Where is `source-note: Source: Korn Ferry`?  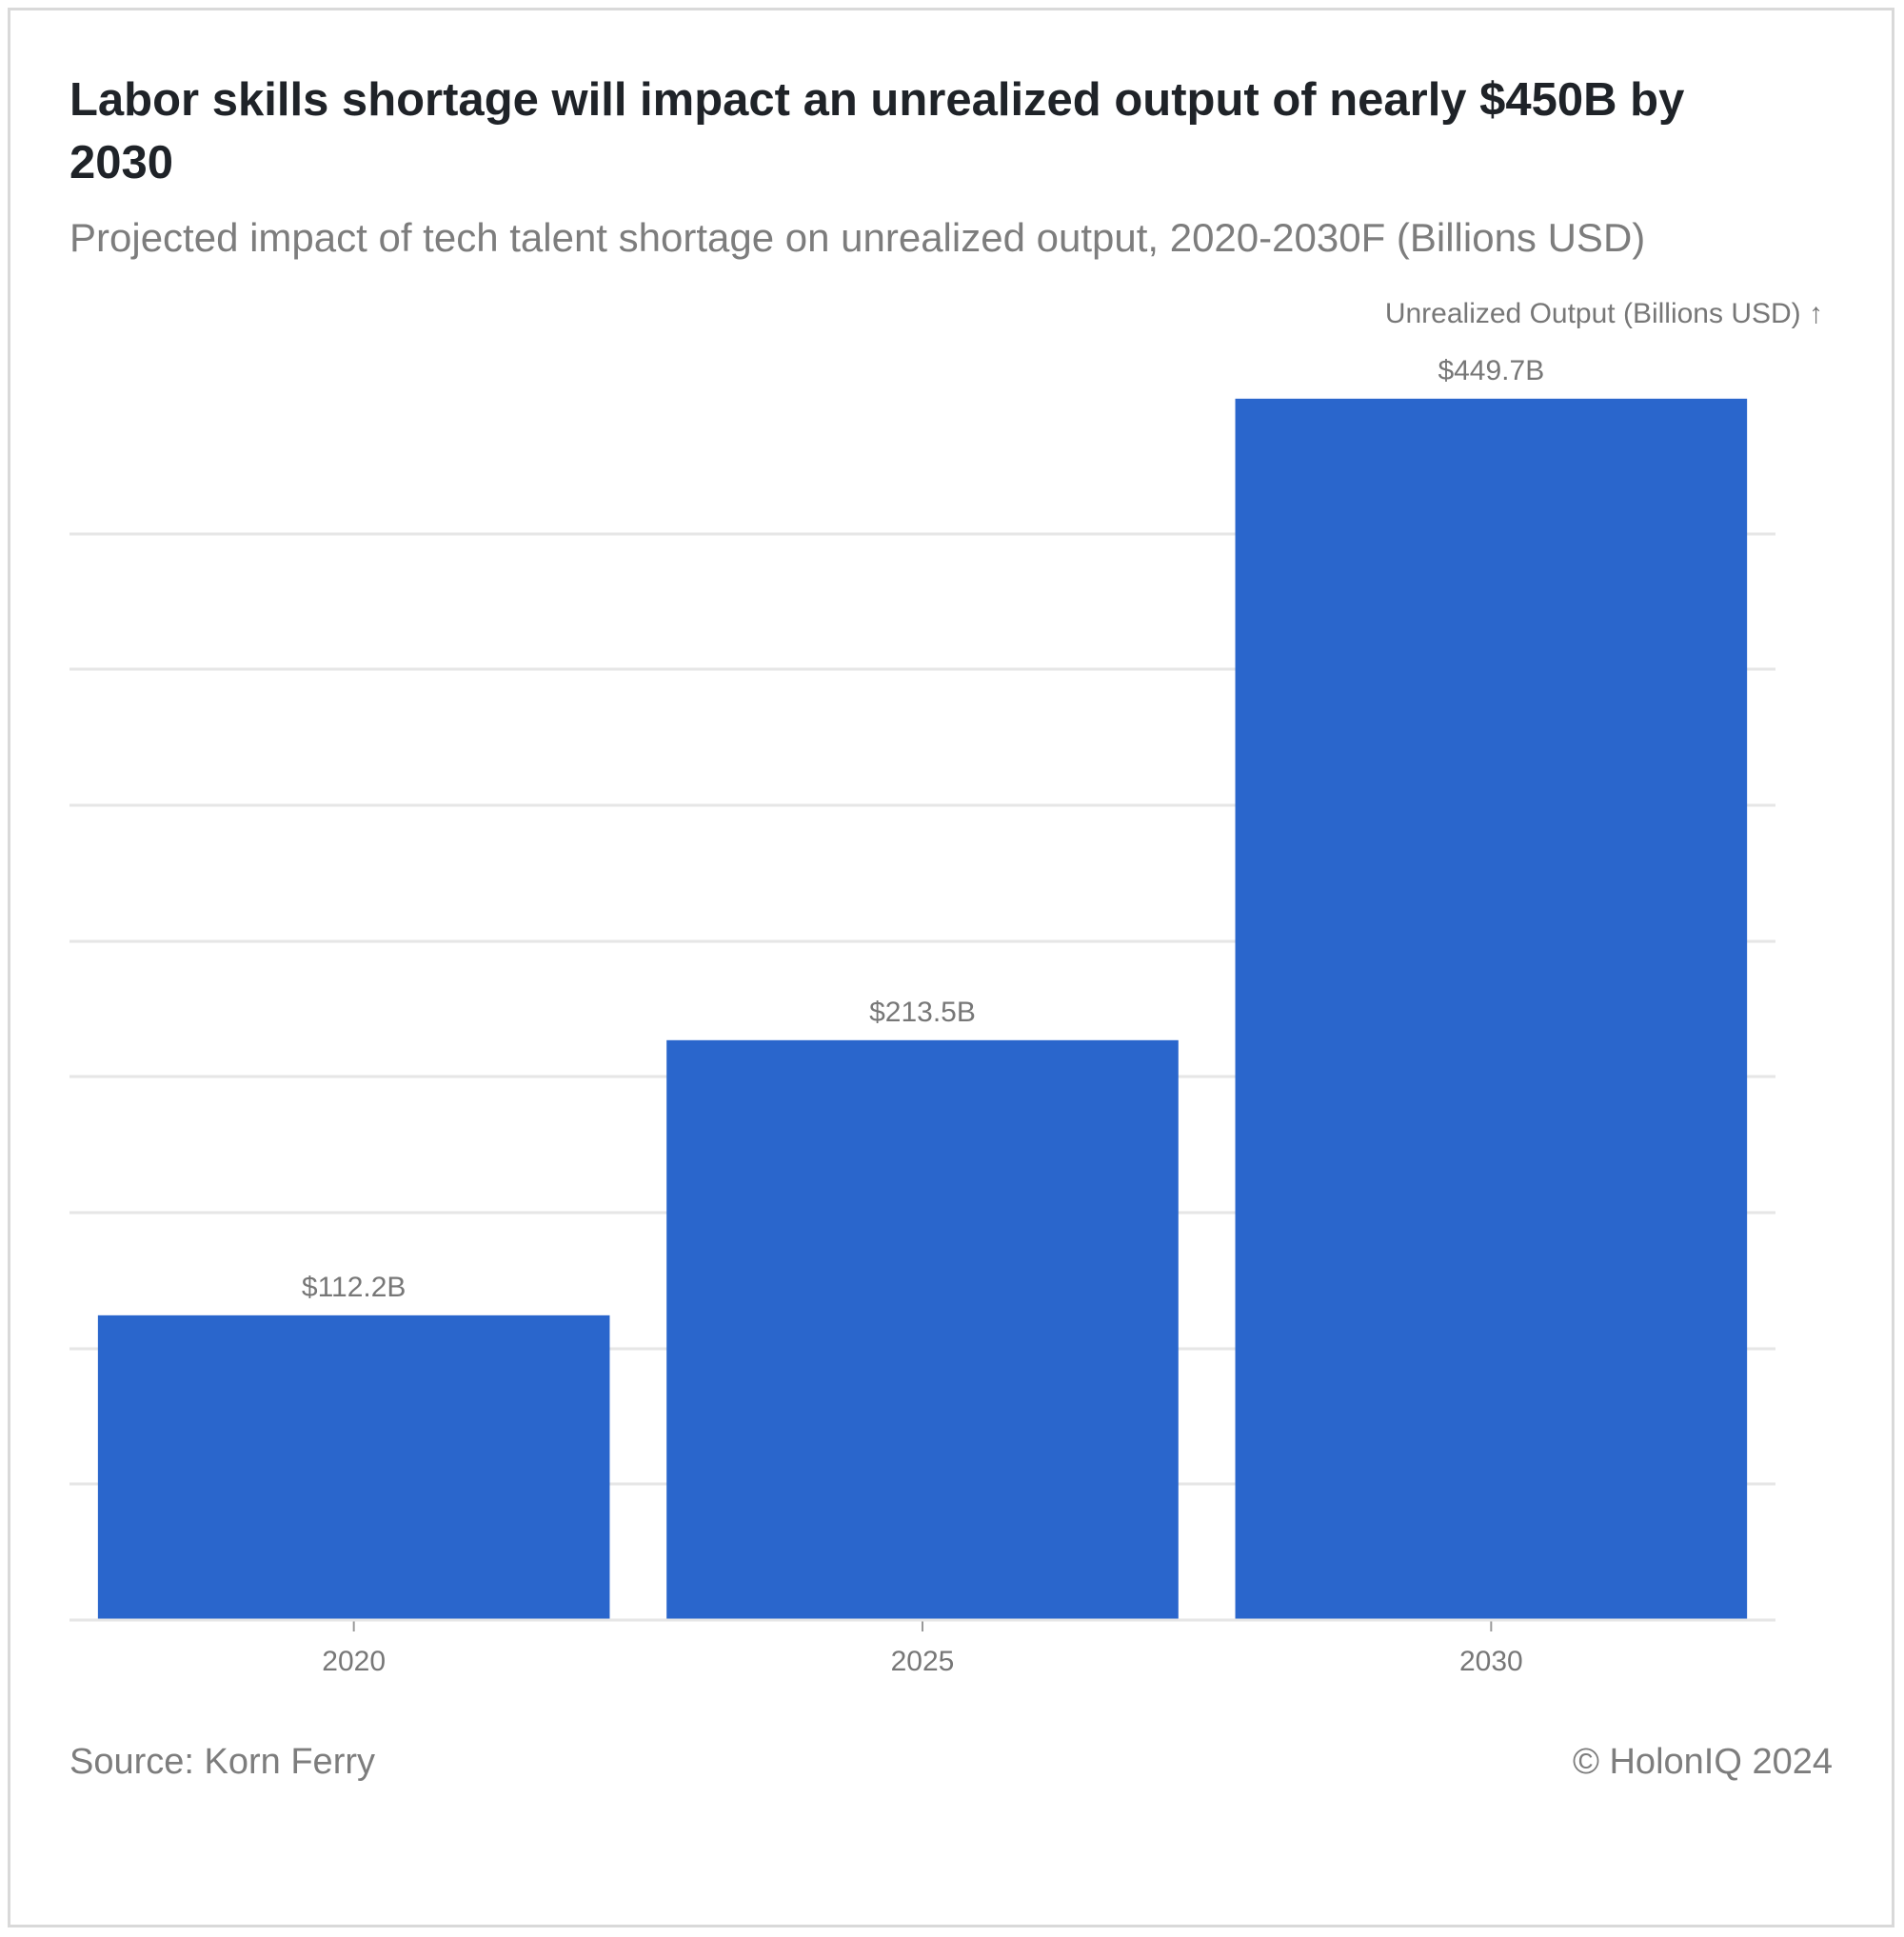 source-note: Source: Korn Ferry is located at coordinates (222, 1762).